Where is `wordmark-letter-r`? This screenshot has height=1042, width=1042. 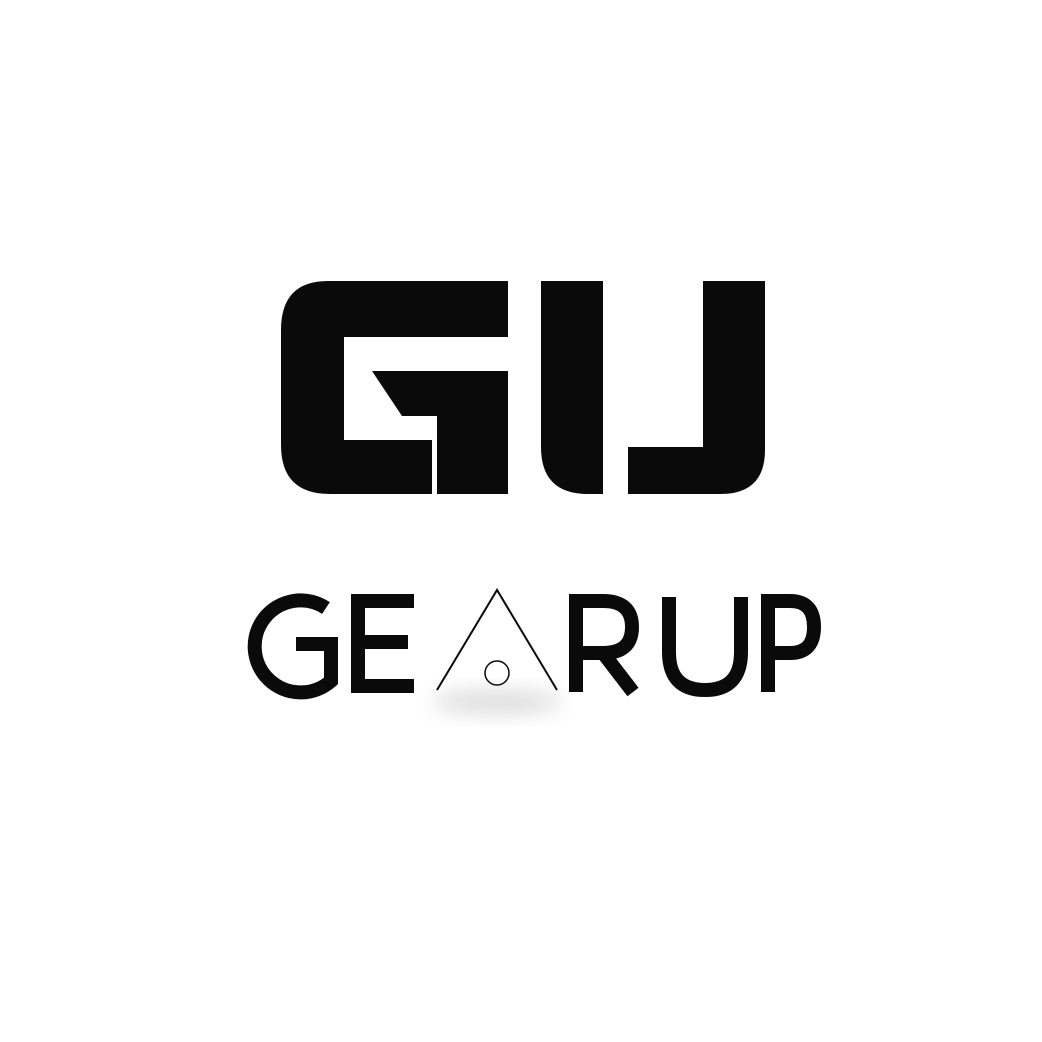
wordmark-letter-r is located at coordinates (604, 645).